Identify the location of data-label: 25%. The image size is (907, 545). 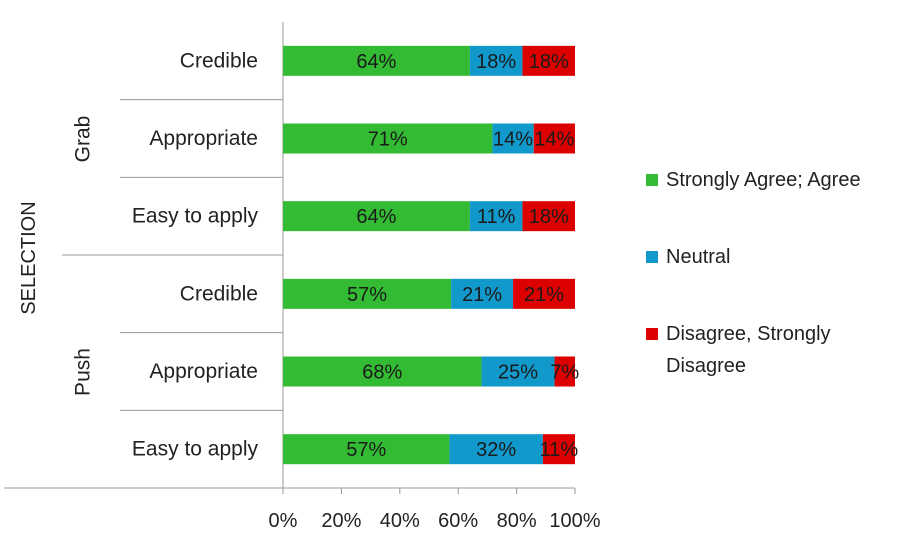
(518, 373).